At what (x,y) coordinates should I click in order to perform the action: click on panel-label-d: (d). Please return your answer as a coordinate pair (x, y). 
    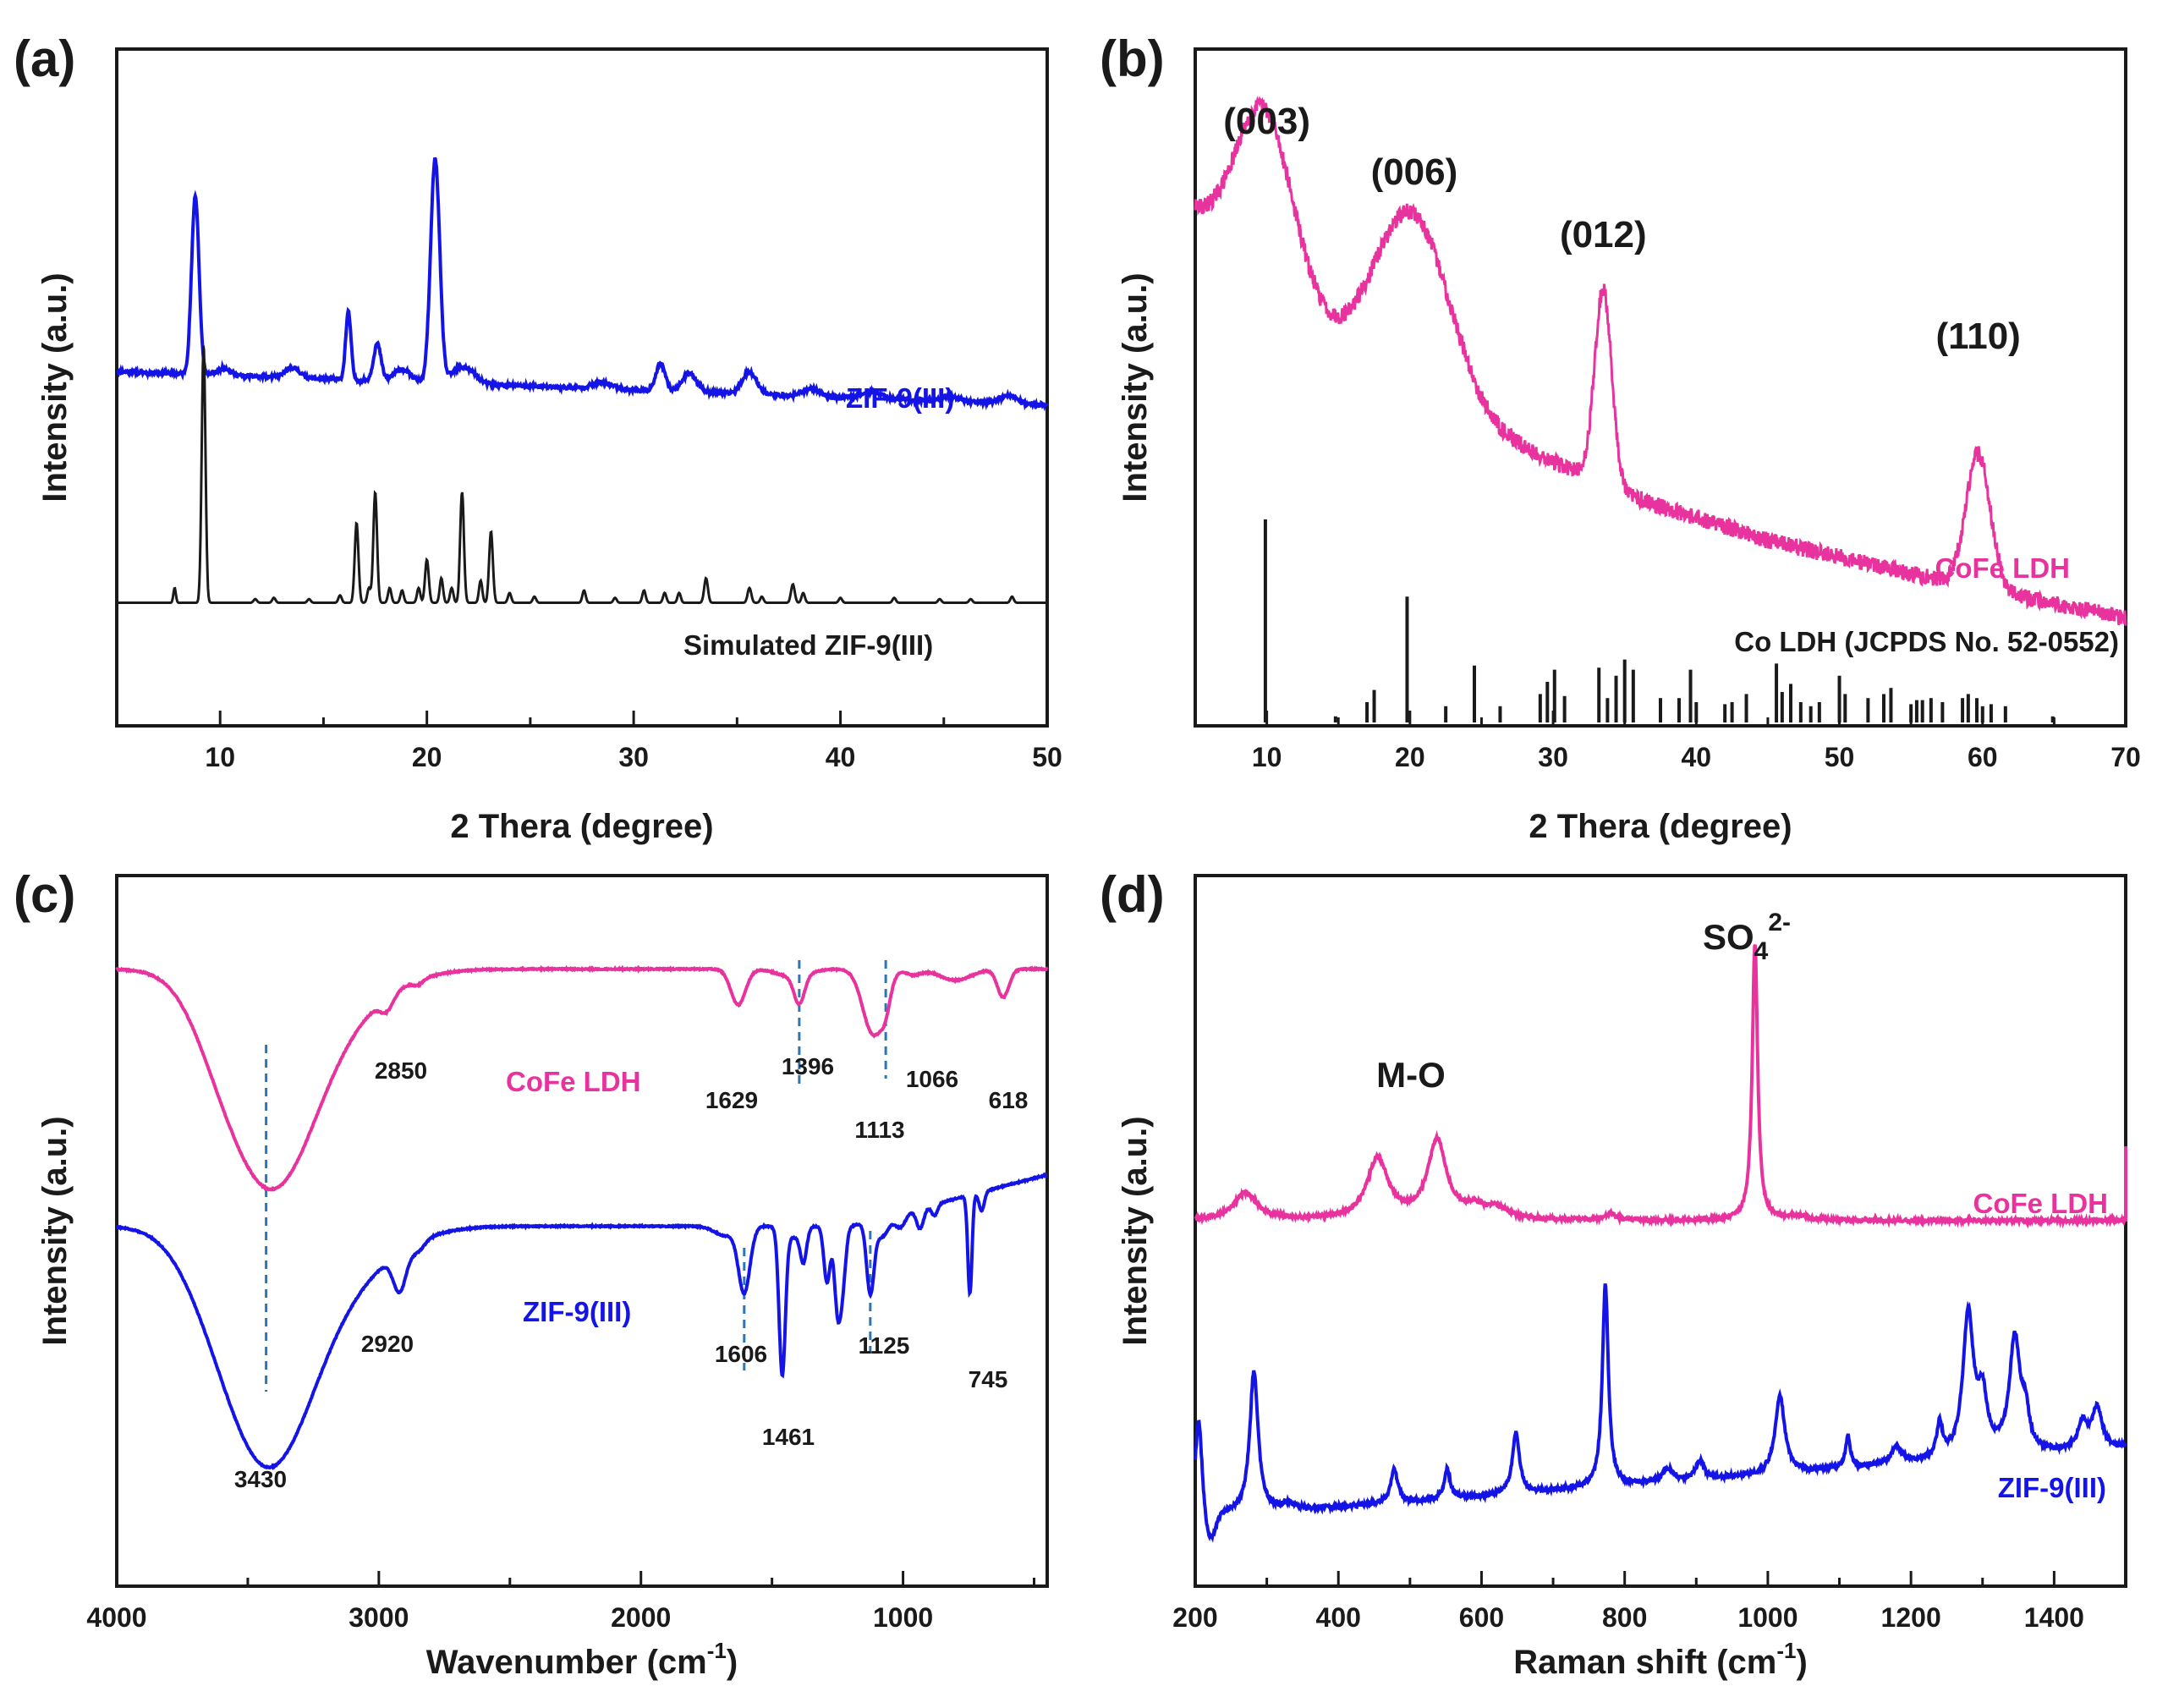
    Looking at the image, I should click on (1132, 894).